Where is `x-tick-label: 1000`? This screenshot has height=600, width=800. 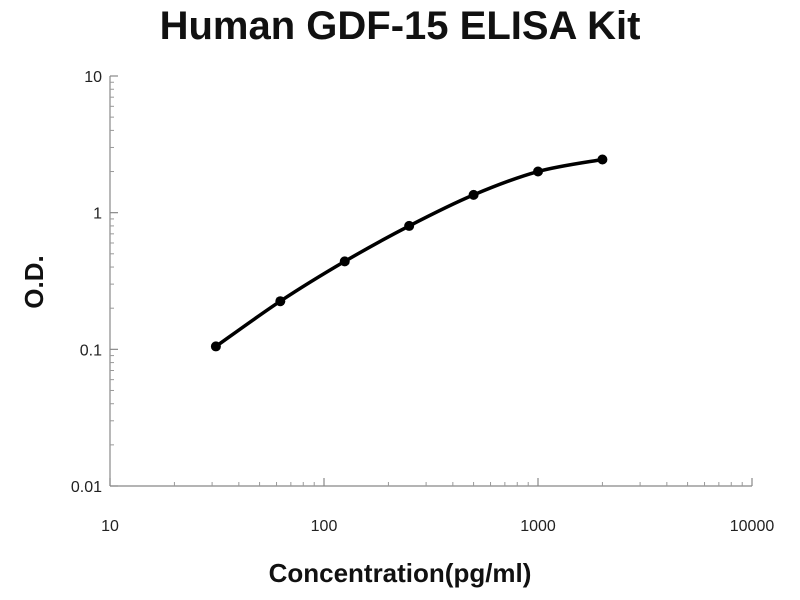 x-tick-label: 1000 is located at coordinates (538, 526).